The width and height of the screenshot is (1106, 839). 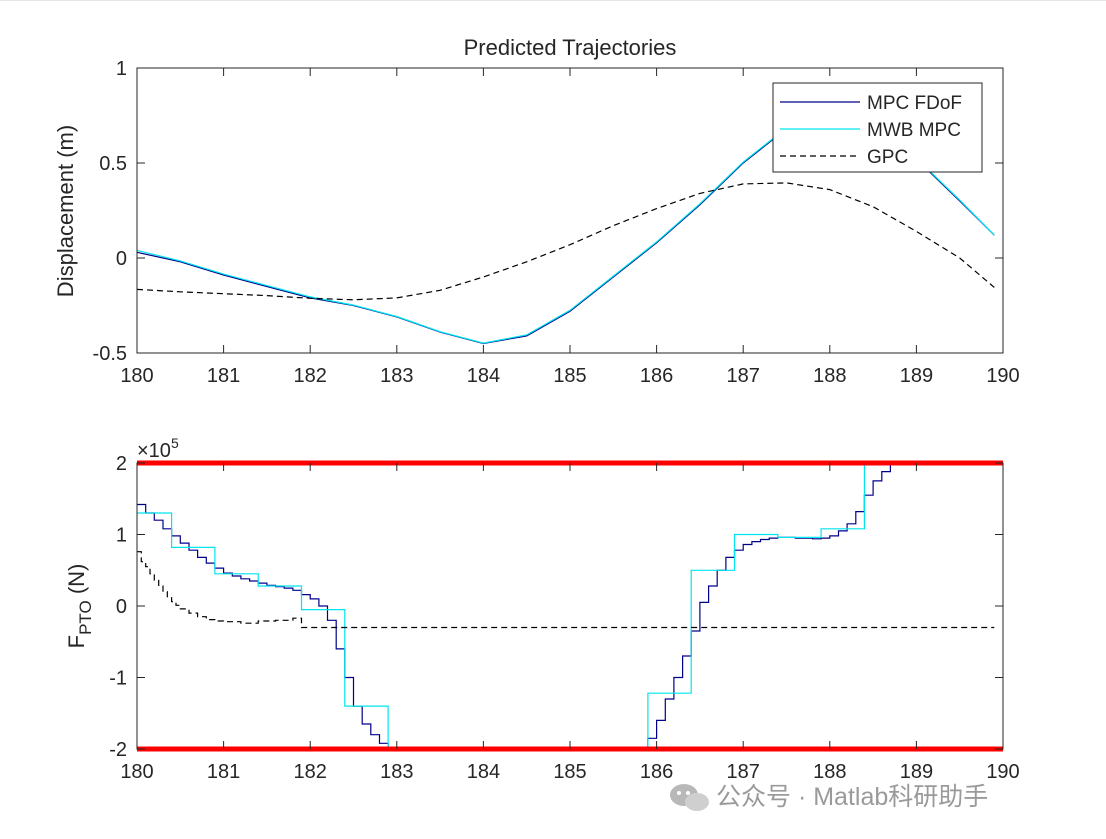 What do you see at coordinates (570, 47) in the screenshot?
I see `plot-title: Predicted Trajectories` at bounding box center [570, 47].